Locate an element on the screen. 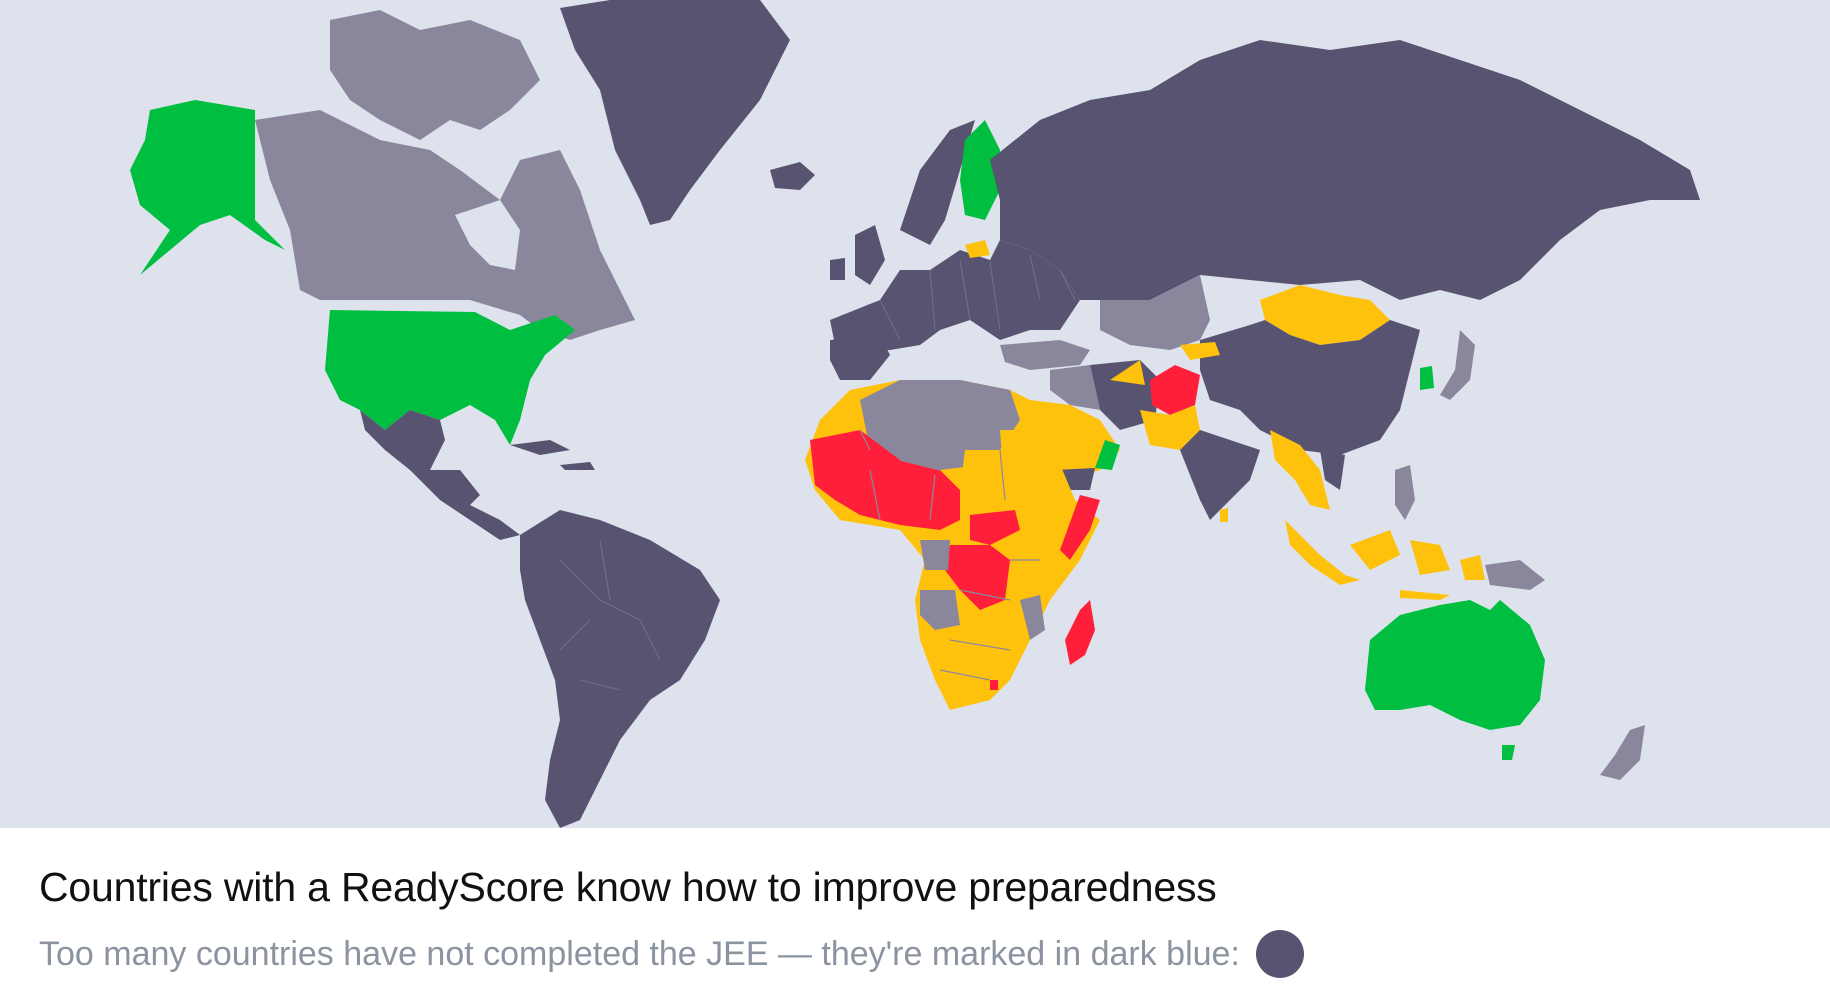  region-south-korea is located at coordinates (1427, 378).